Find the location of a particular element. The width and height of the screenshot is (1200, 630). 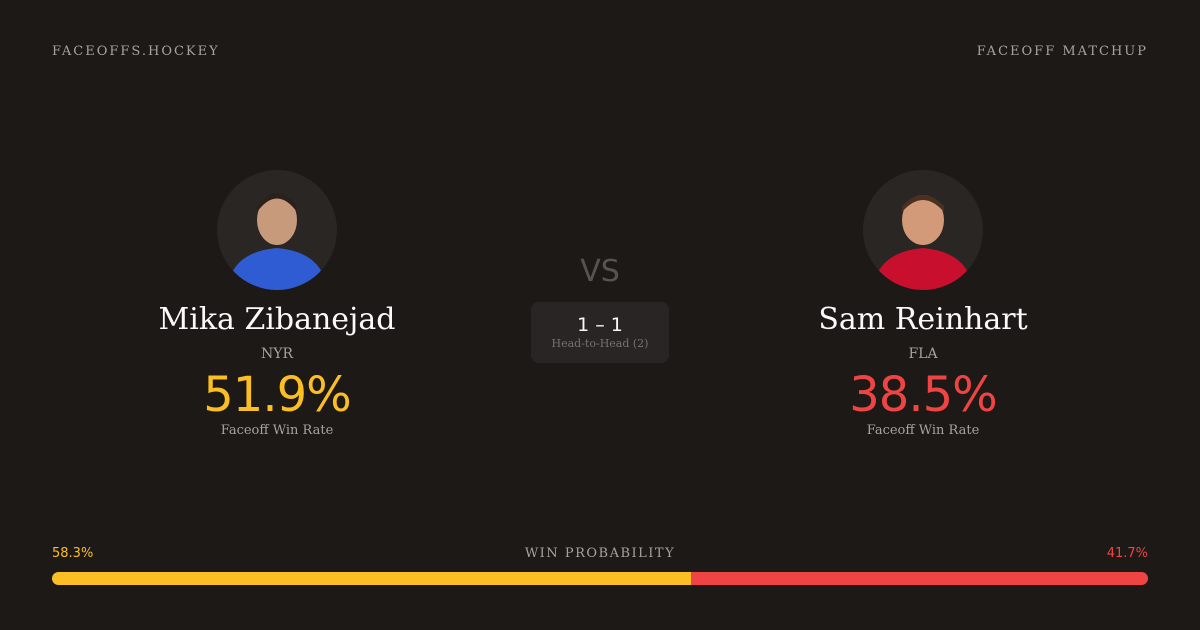

player-rate: 51.9% is located at coordinates (277, 395).